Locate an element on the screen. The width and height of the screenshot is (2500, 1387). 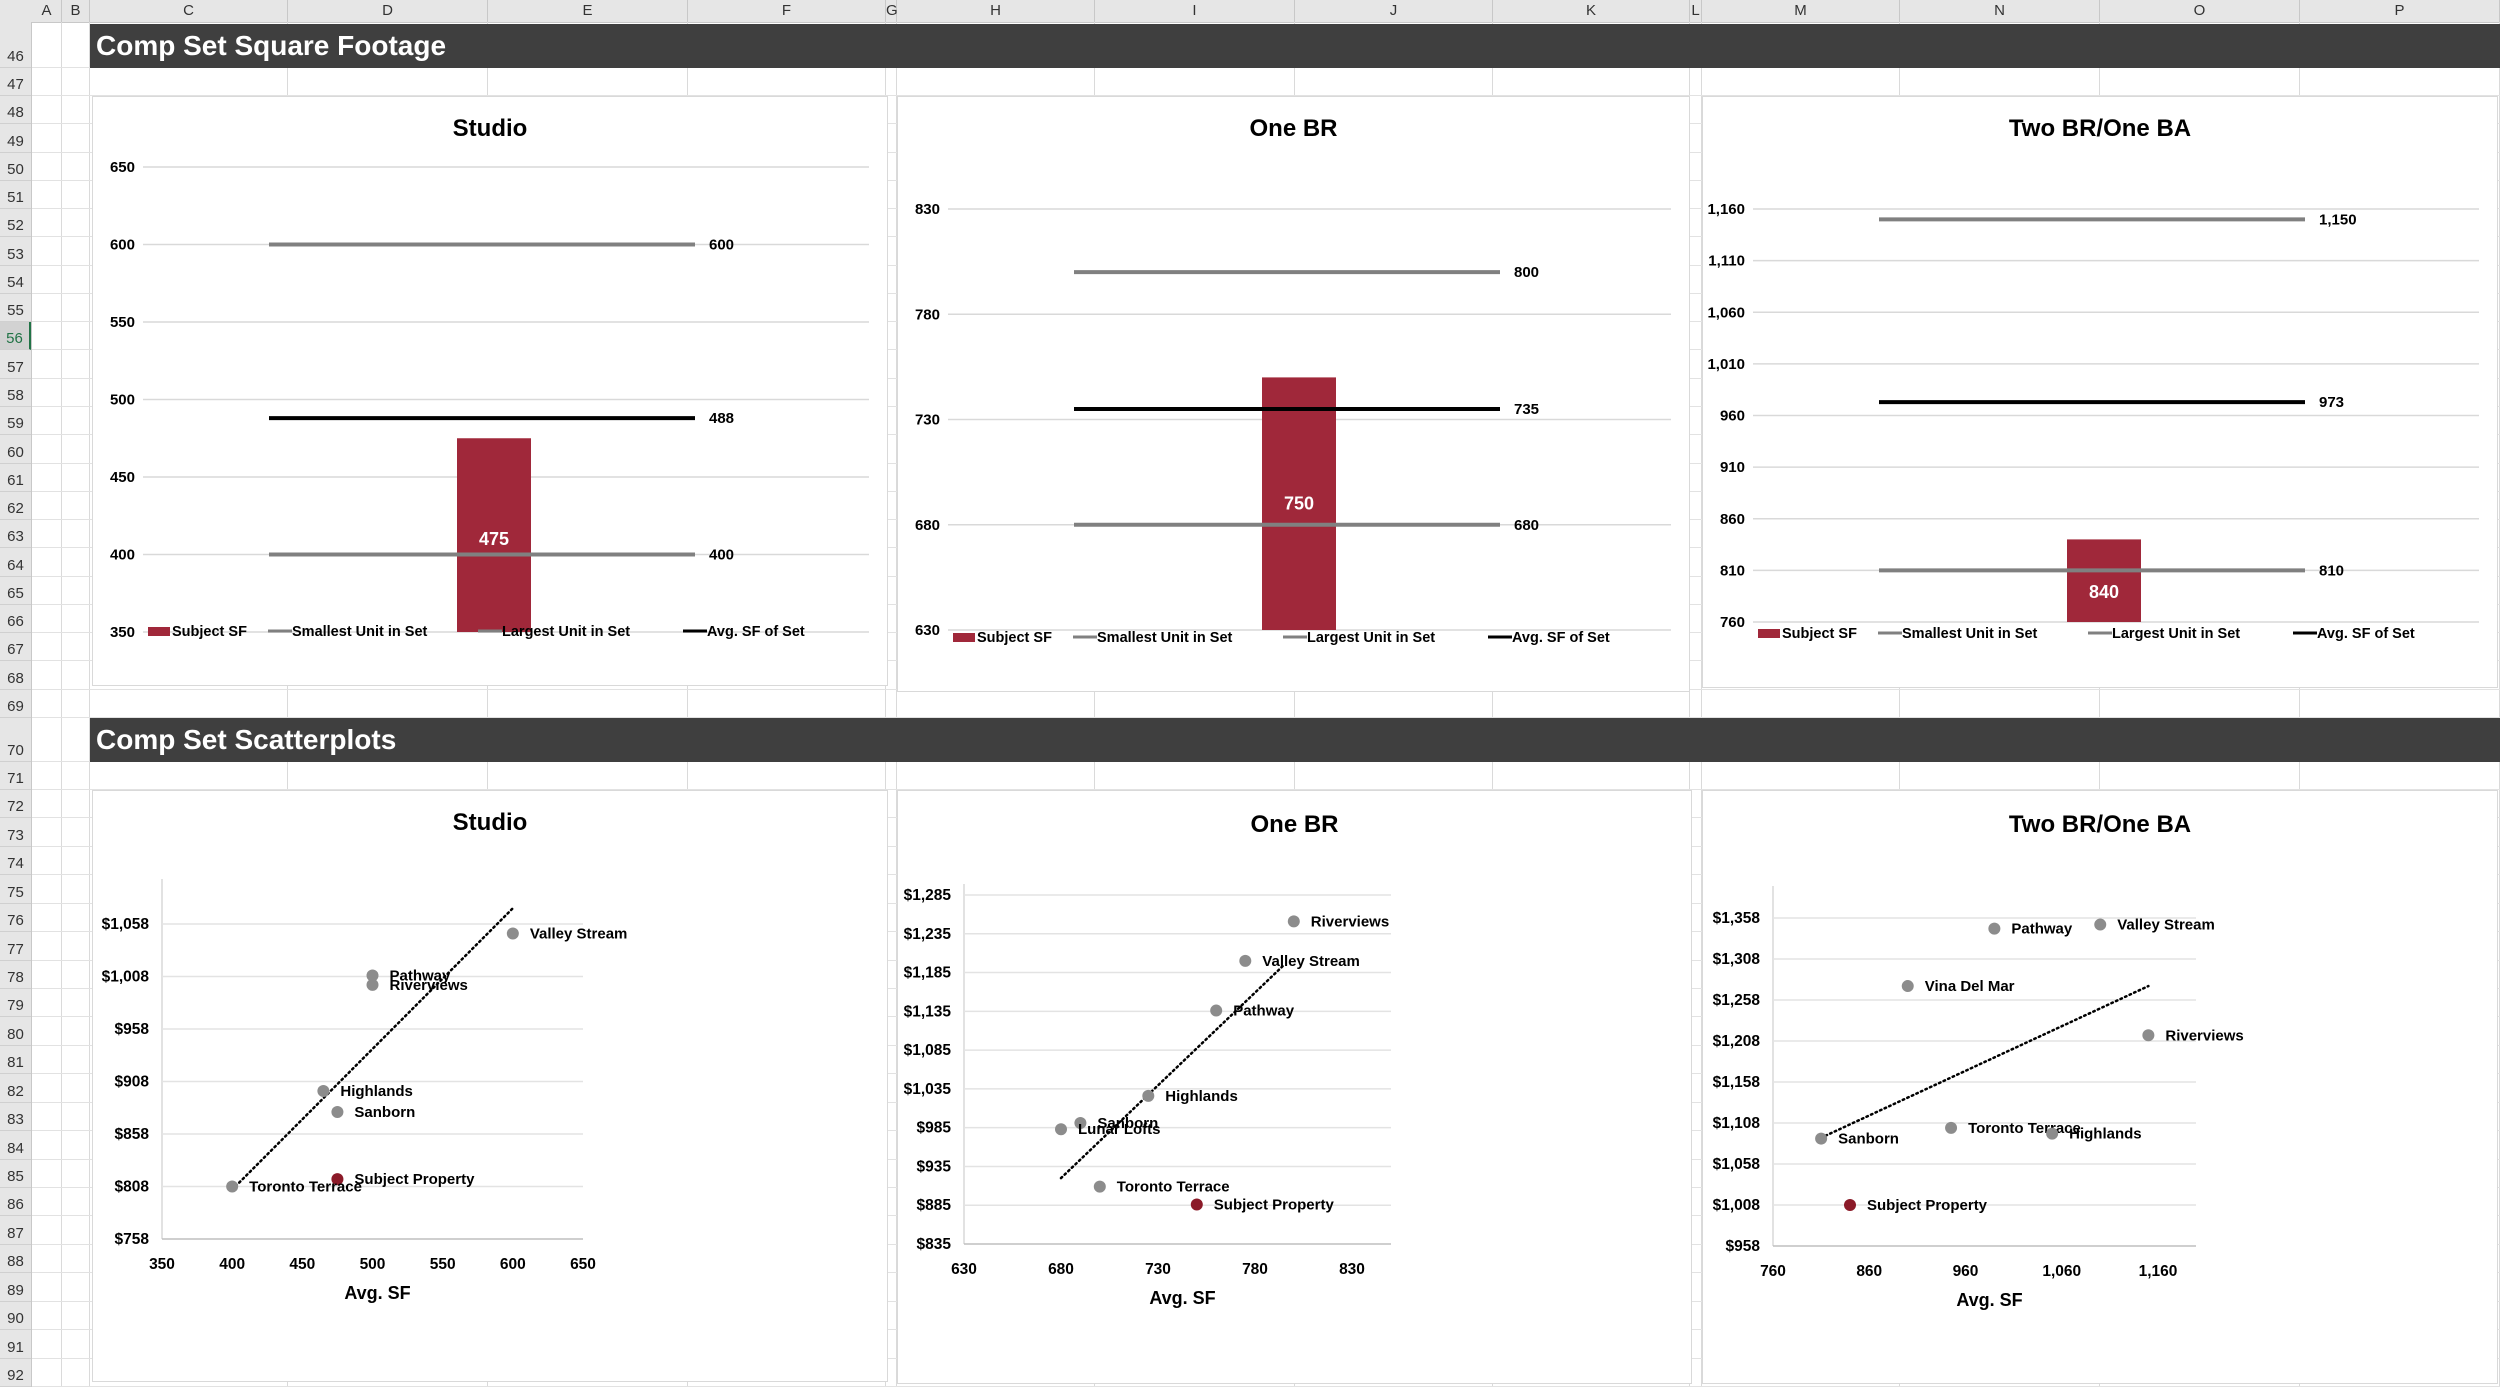
column-header-i: I is located at coordinates (1195, 11).